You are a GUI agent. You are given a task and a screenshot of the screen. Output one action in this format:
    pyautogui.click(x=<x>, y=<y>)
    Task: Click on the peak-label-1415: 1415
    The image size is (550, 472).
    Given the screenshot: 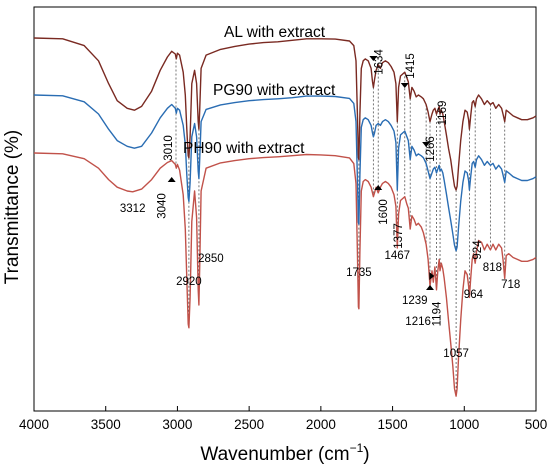 What is the action you would take?
    pyautogui.click(x=411, y=66)
    